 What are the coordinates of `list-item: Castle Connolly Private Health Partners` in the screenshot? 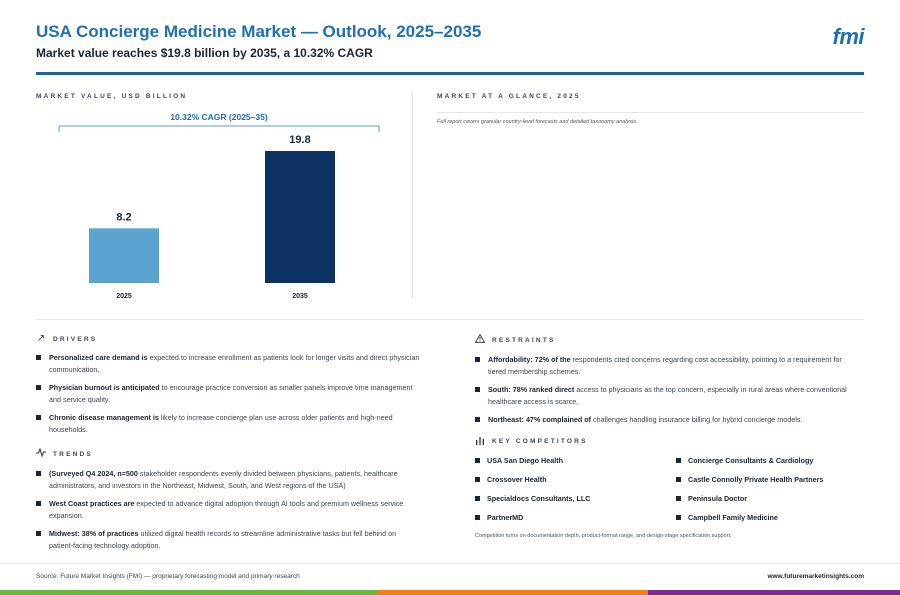 It's located at (776, 479).